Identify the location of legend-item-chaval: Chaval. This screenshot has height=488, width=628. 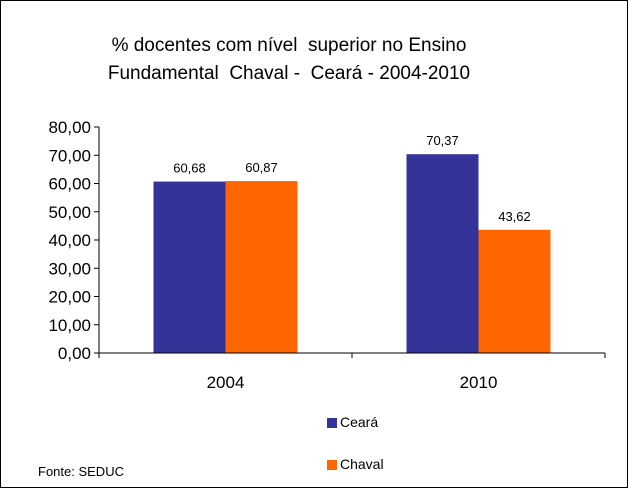
(355, 464).